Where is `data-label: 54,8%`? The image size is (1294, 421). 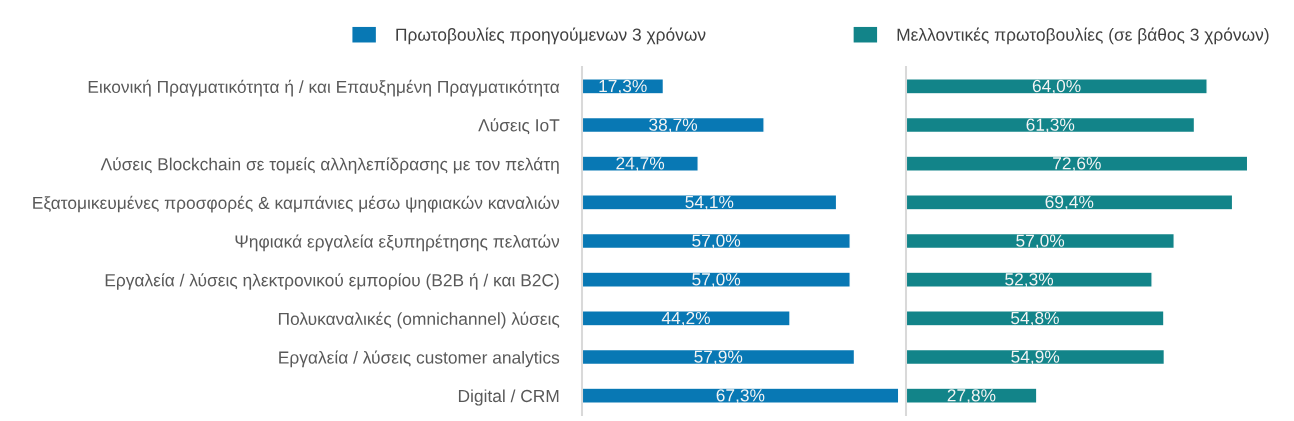
data-label: 54,8% is located at coordinates (1035, 319).